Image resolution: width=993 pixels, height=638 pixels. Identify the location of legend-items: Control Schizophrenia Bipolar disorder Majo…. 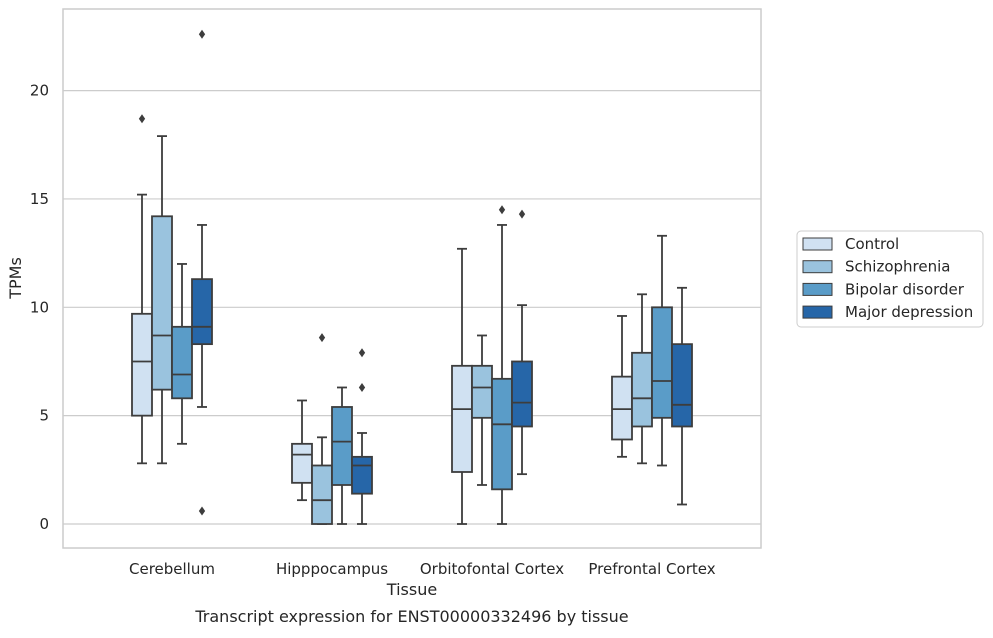
(887, 278).